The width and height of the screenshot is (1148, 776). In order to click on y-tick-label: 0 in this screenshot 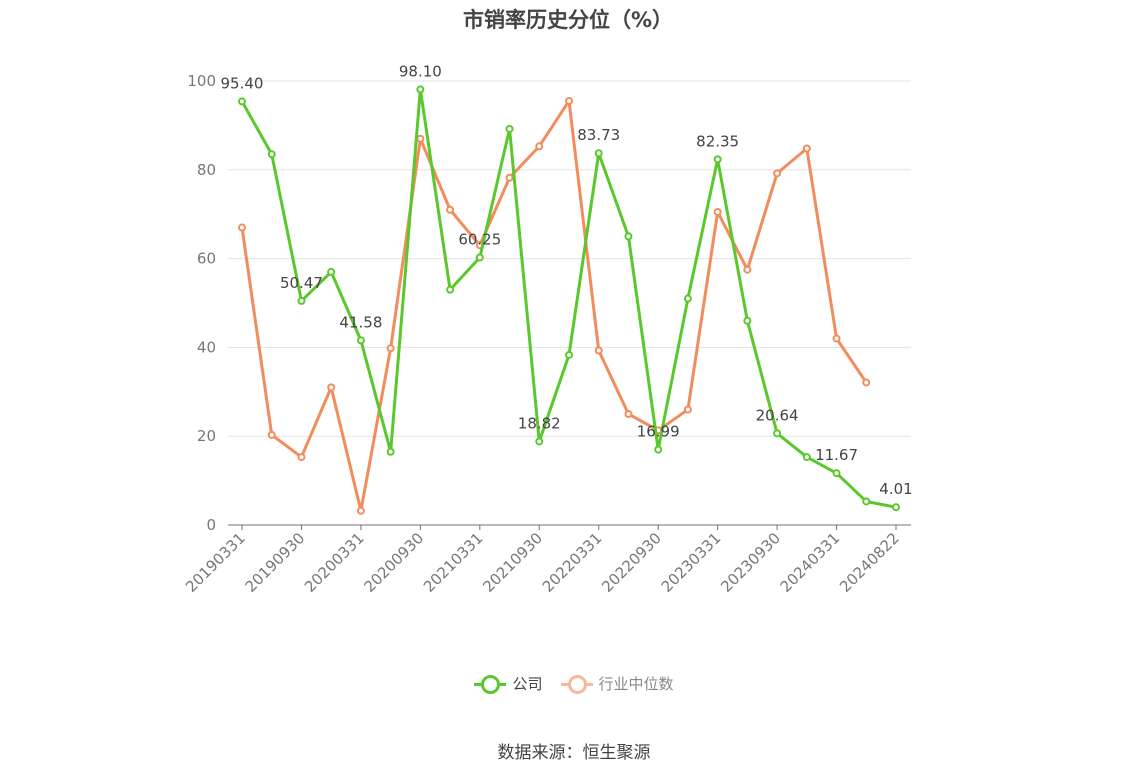, I will do `click(211, 525)`.